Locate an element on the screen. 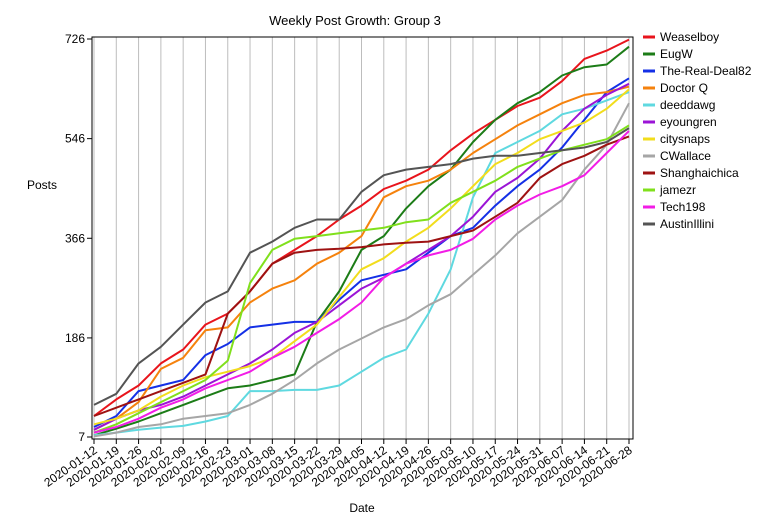  legend-entry-2: The-Real-Deal82 is located at coordinates (706, 71).